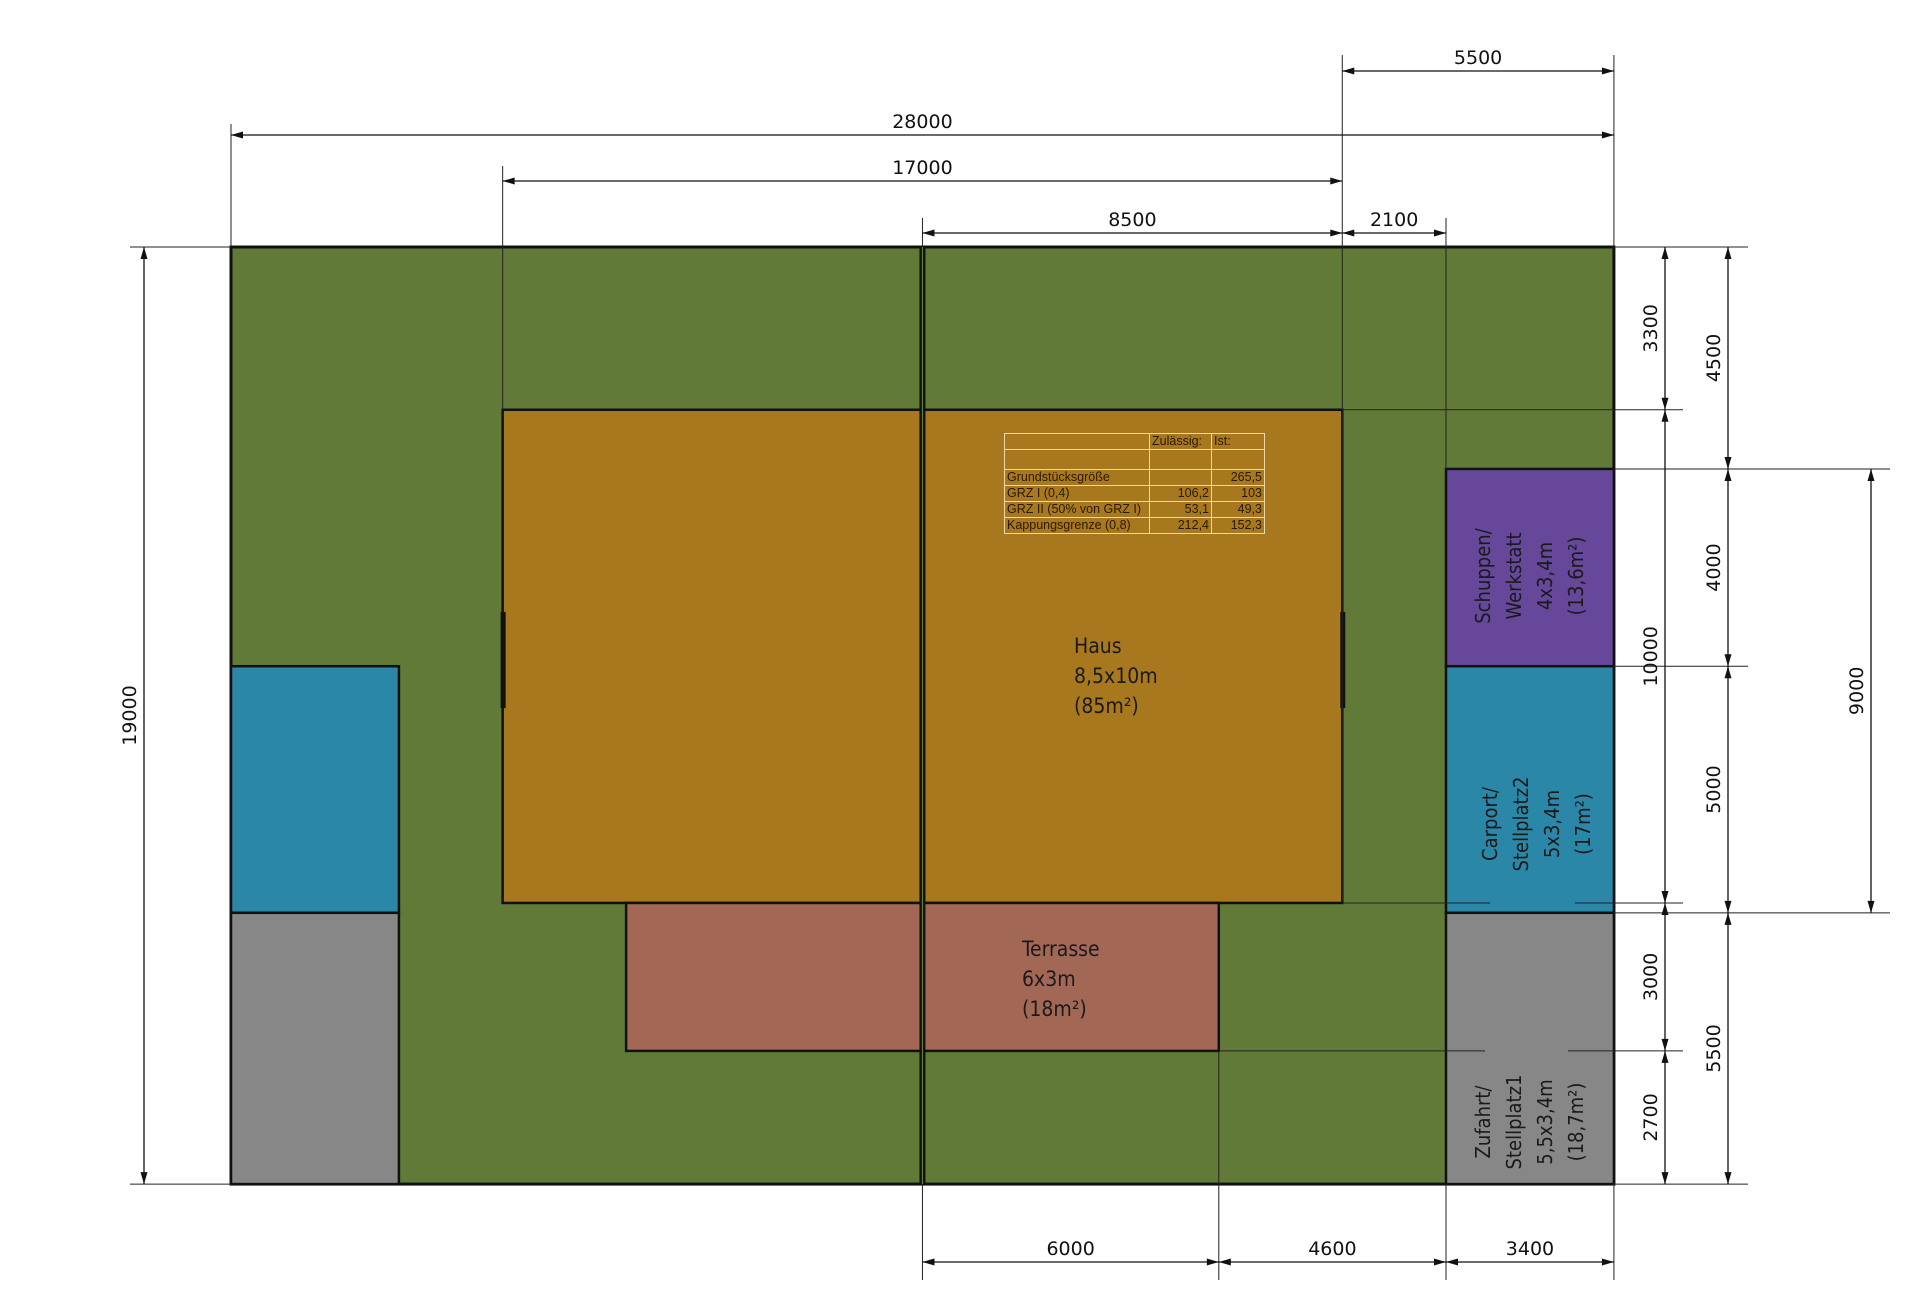 The height and width of the screenshot is (1302, 1920). What do you see at coordinates (1714, 789) in the screenshot?
I see `dimension-label: 5000` at bounding box center [1714, 789].